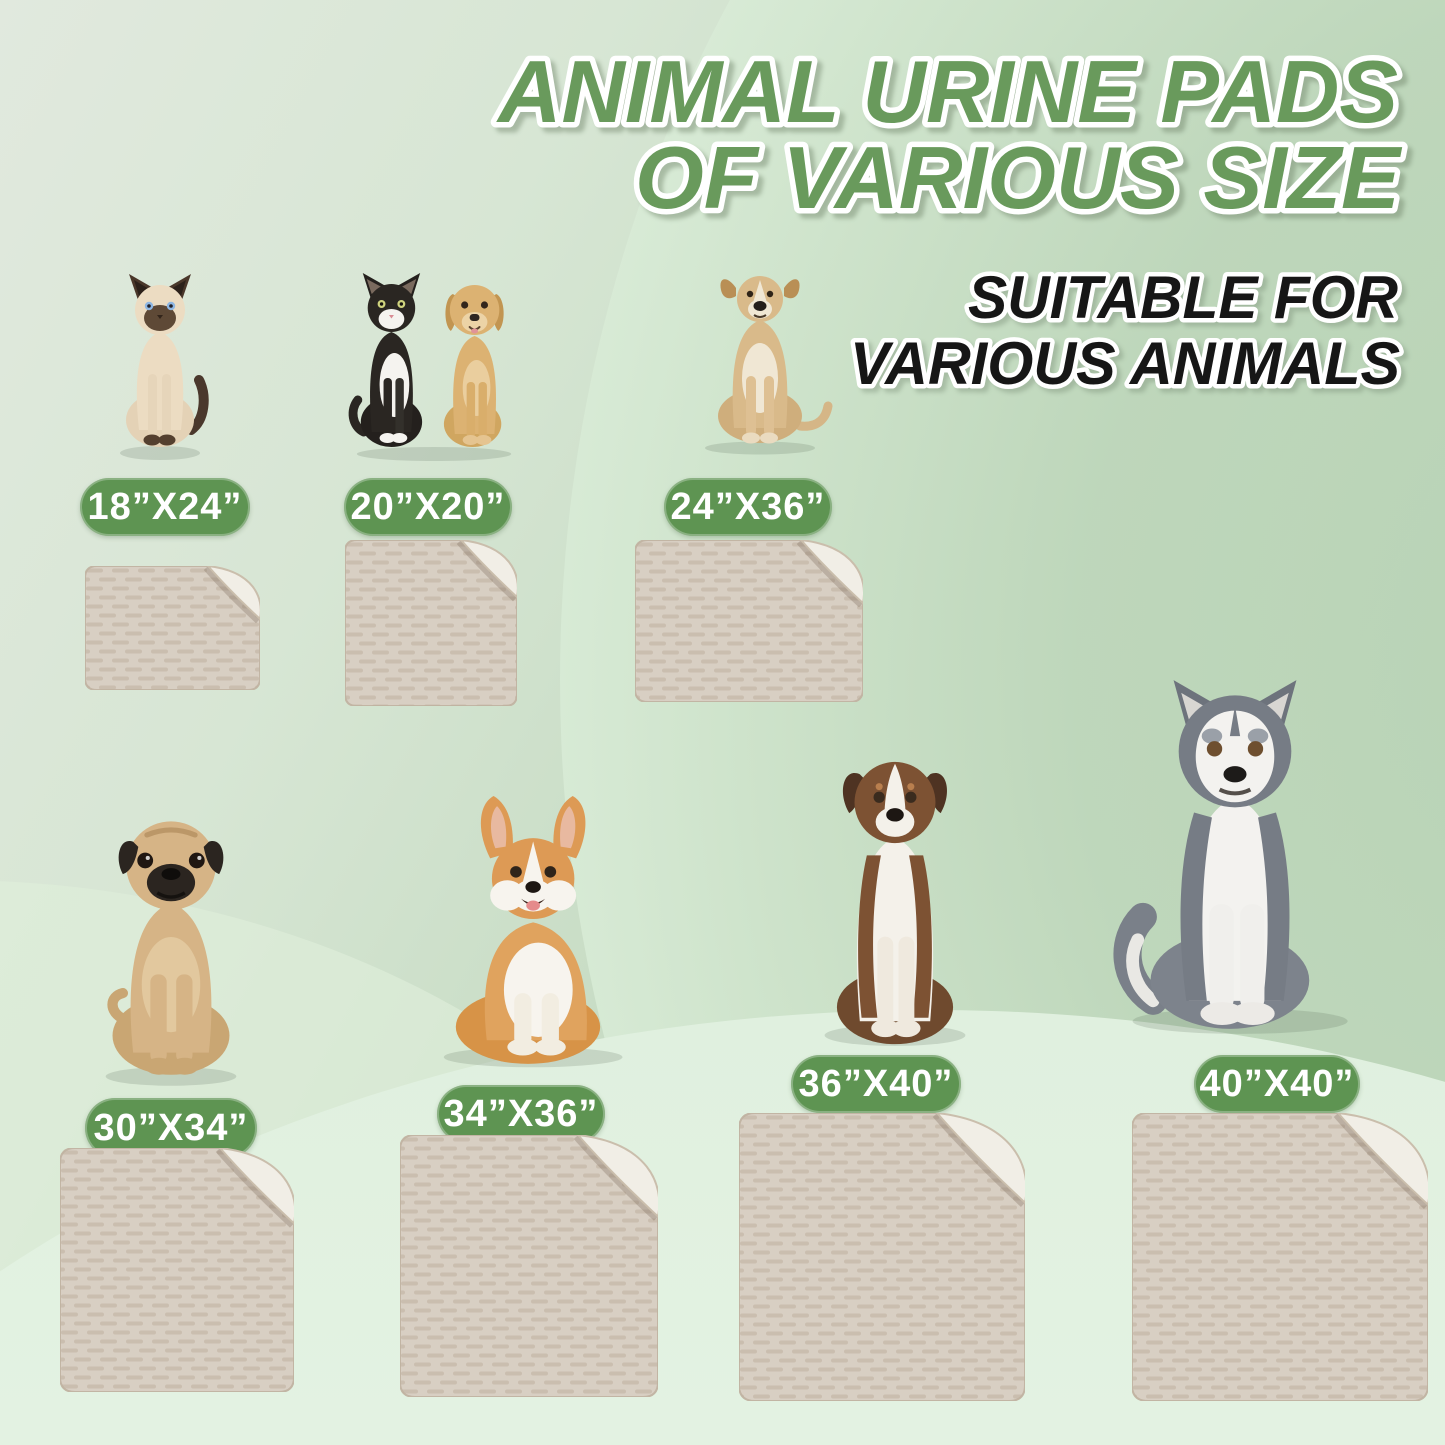  What do you see at coordinates (167, 475) in the screenshot?
I see `pet-group-18x24: 18”X24”` at bounding box center [167, 475].